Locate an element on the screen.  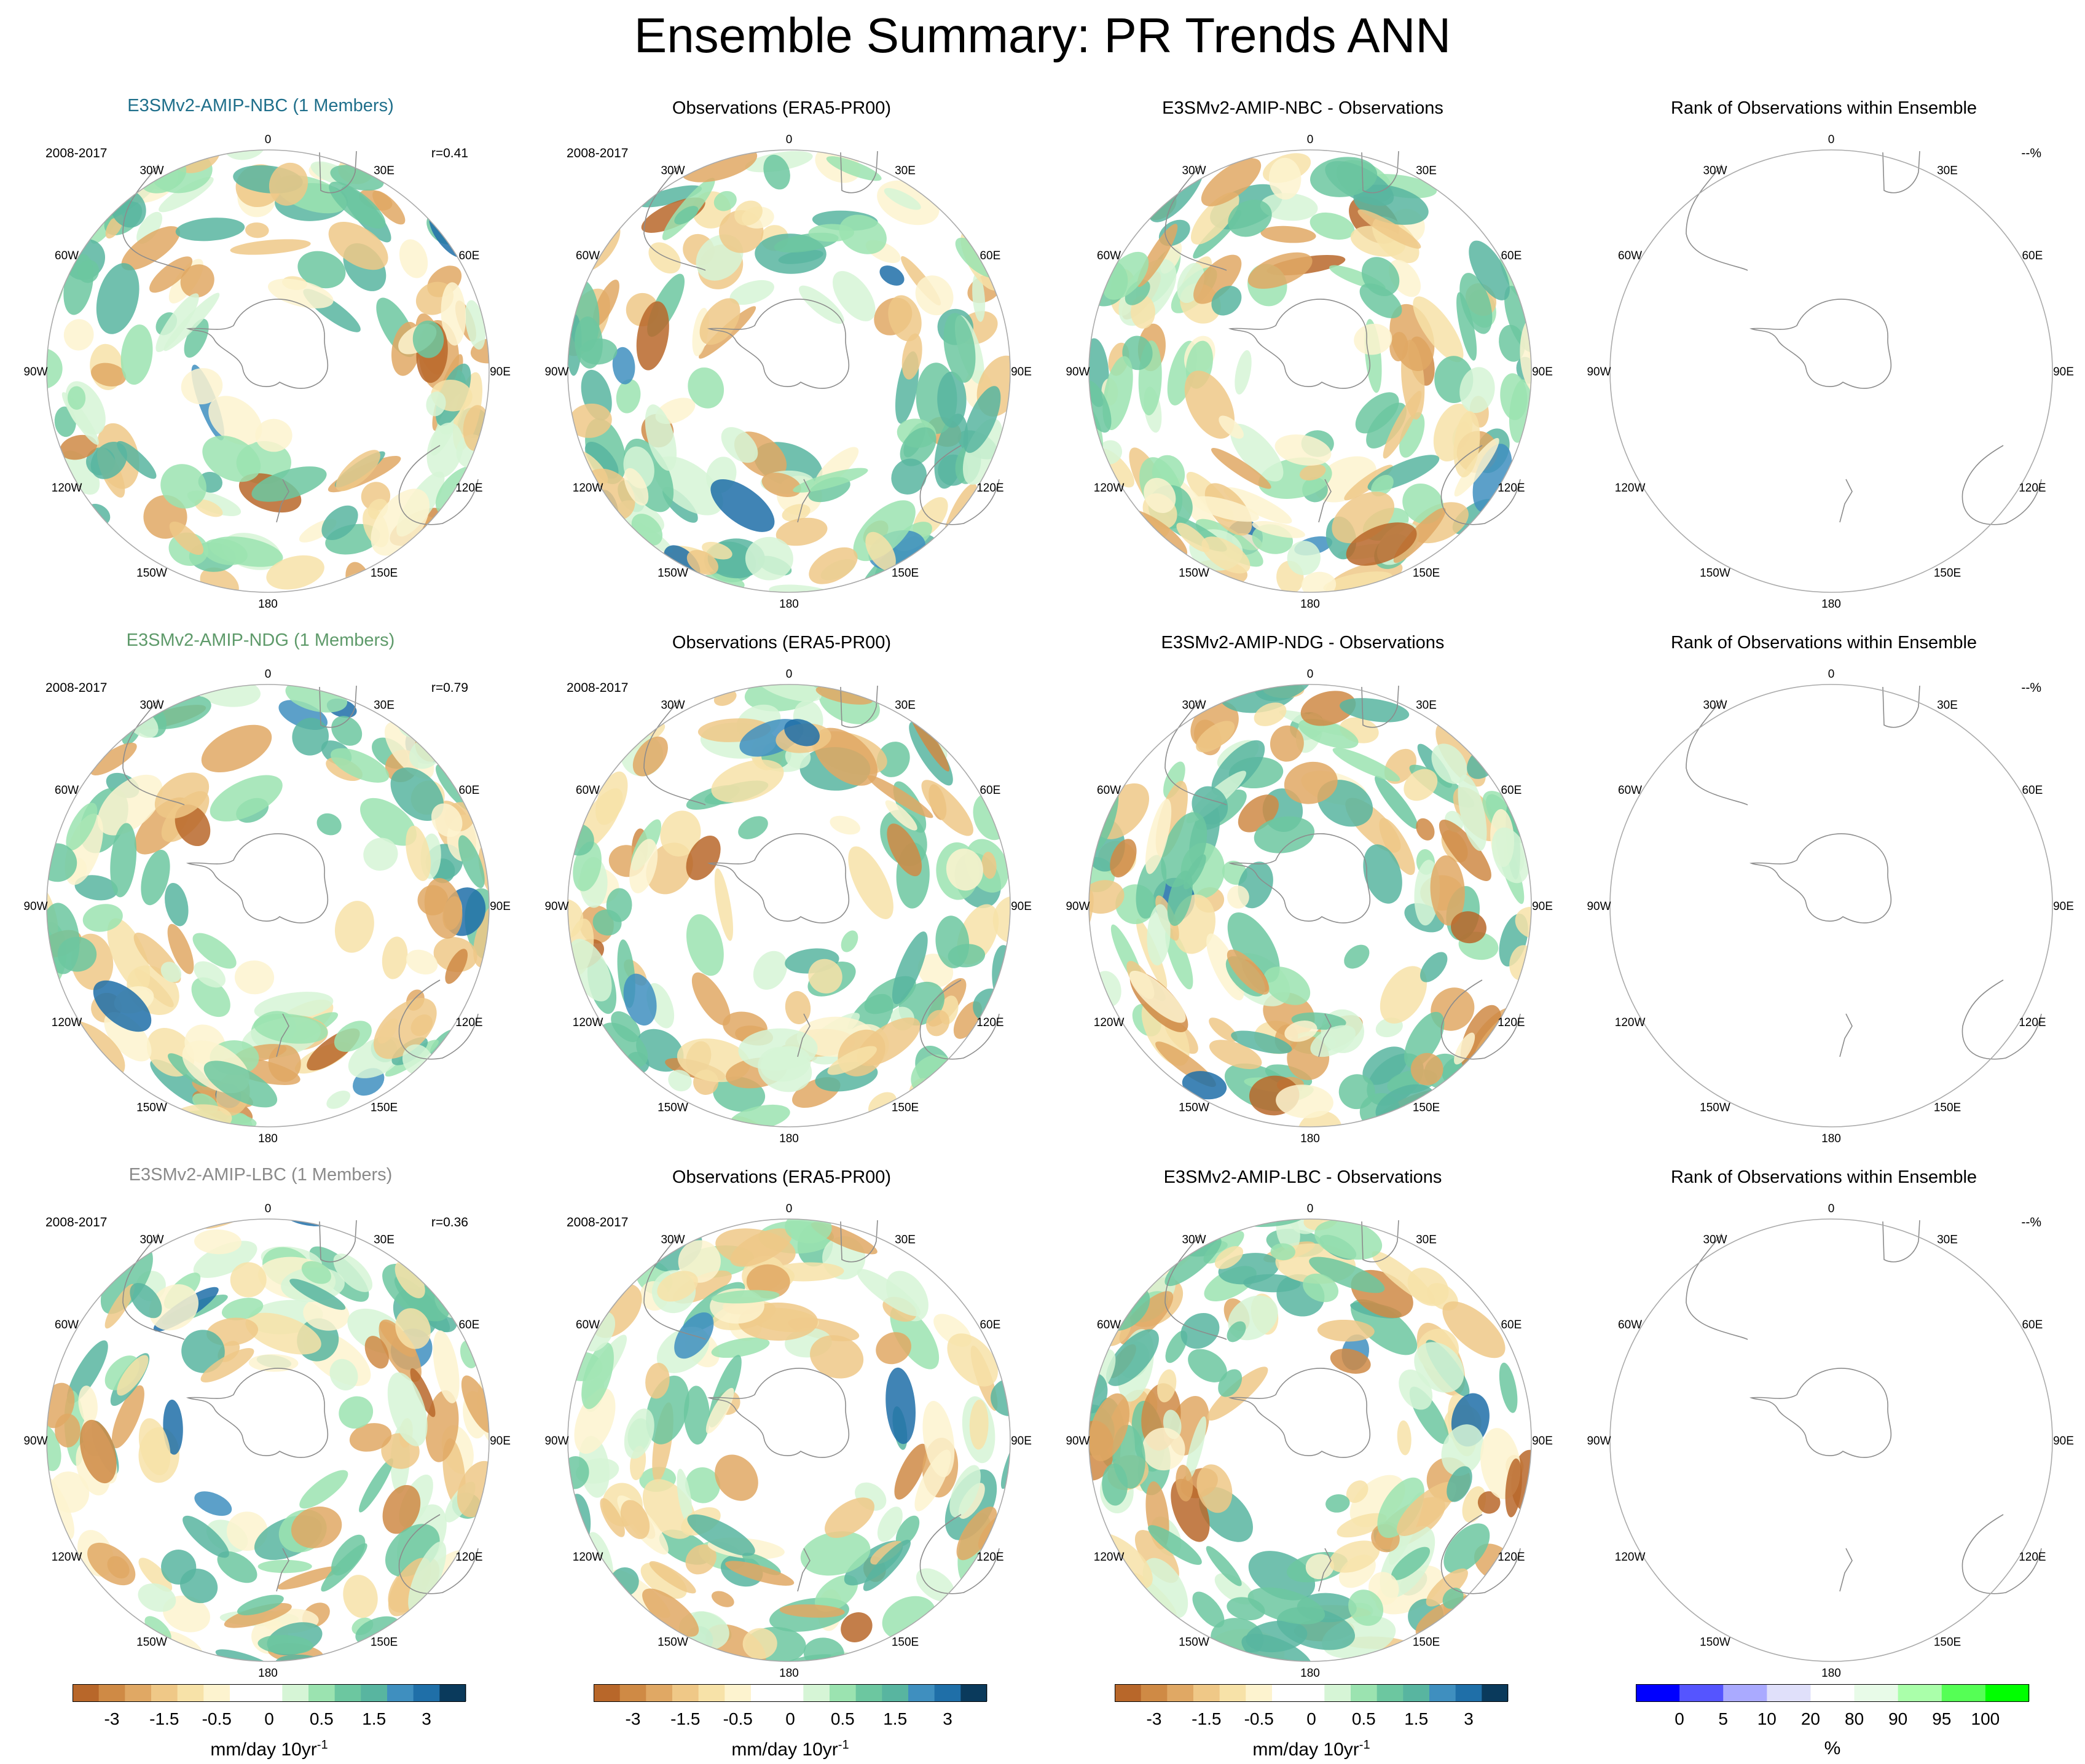
colorbar-tick-label: 0 is located at coordinates (269, 1719).